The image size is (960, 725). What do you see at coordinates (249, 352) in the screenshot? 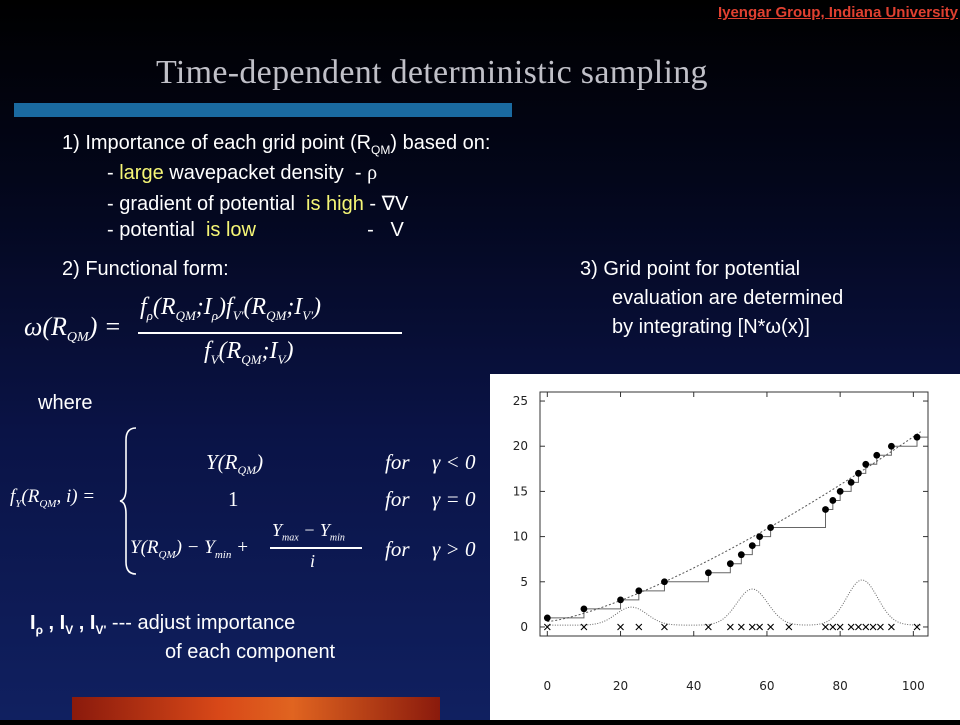
I see `omega-formula-denominator: fV(RQM;IV)` at bounding box center [249, 352].